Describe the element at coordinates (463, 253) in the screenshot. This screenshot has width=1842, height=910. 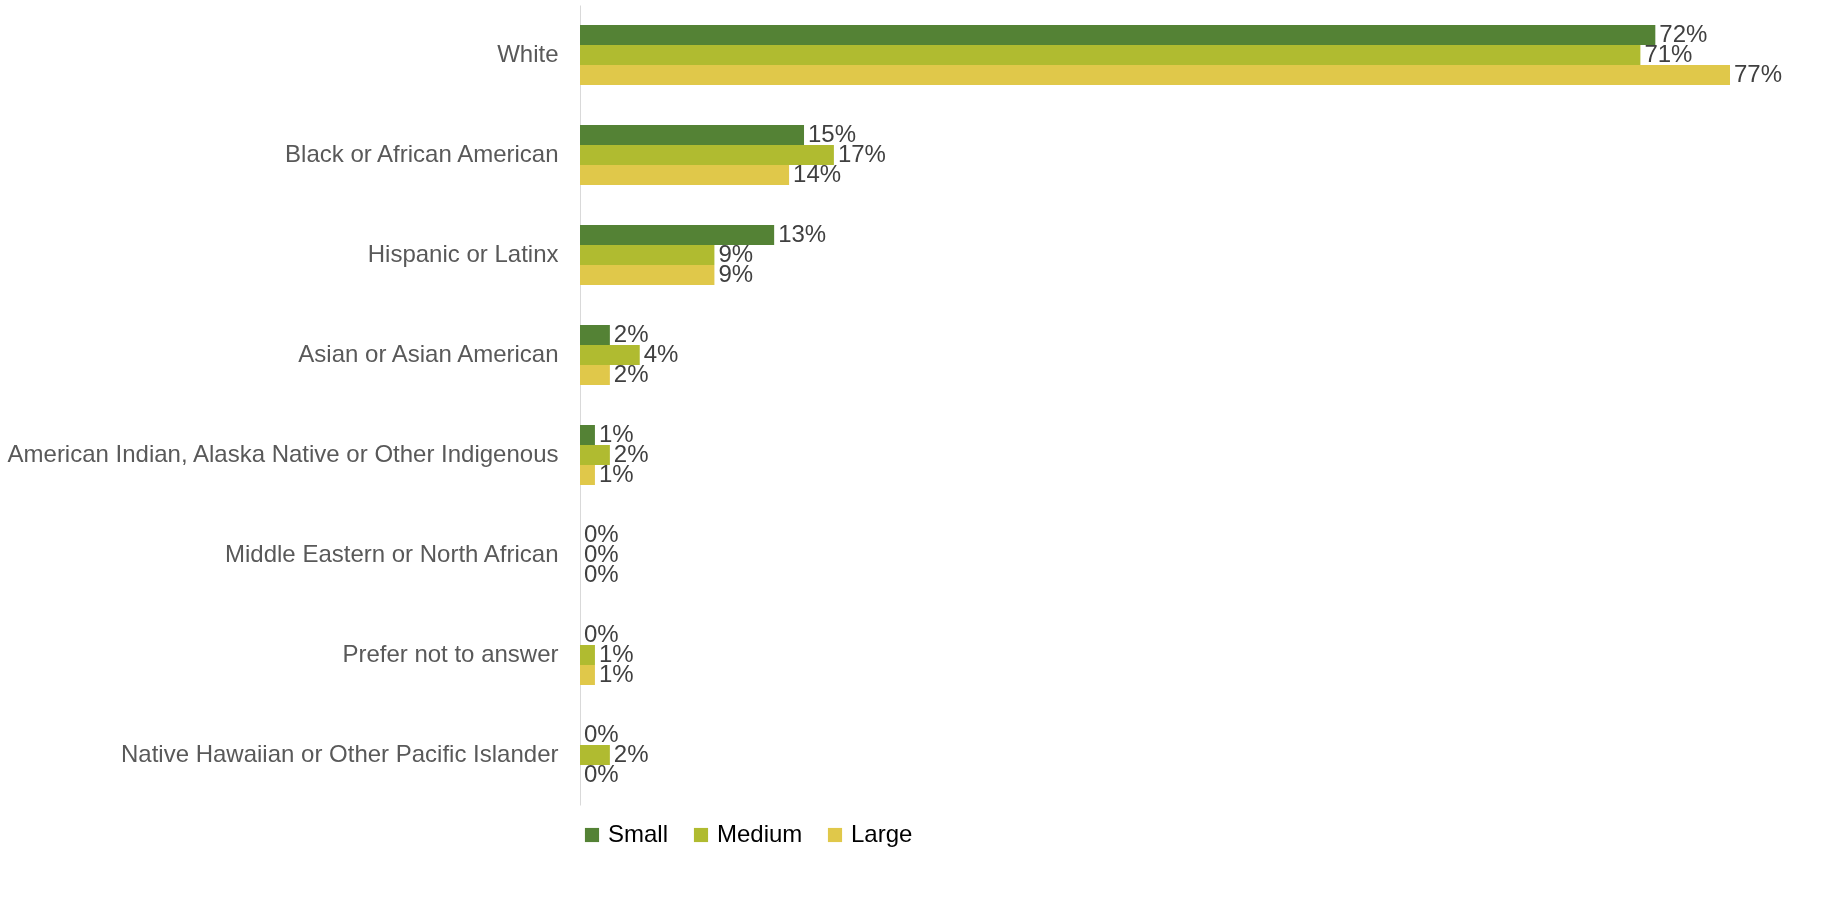
I see `y-tick-label: Hispanic or Latinx` at that location.